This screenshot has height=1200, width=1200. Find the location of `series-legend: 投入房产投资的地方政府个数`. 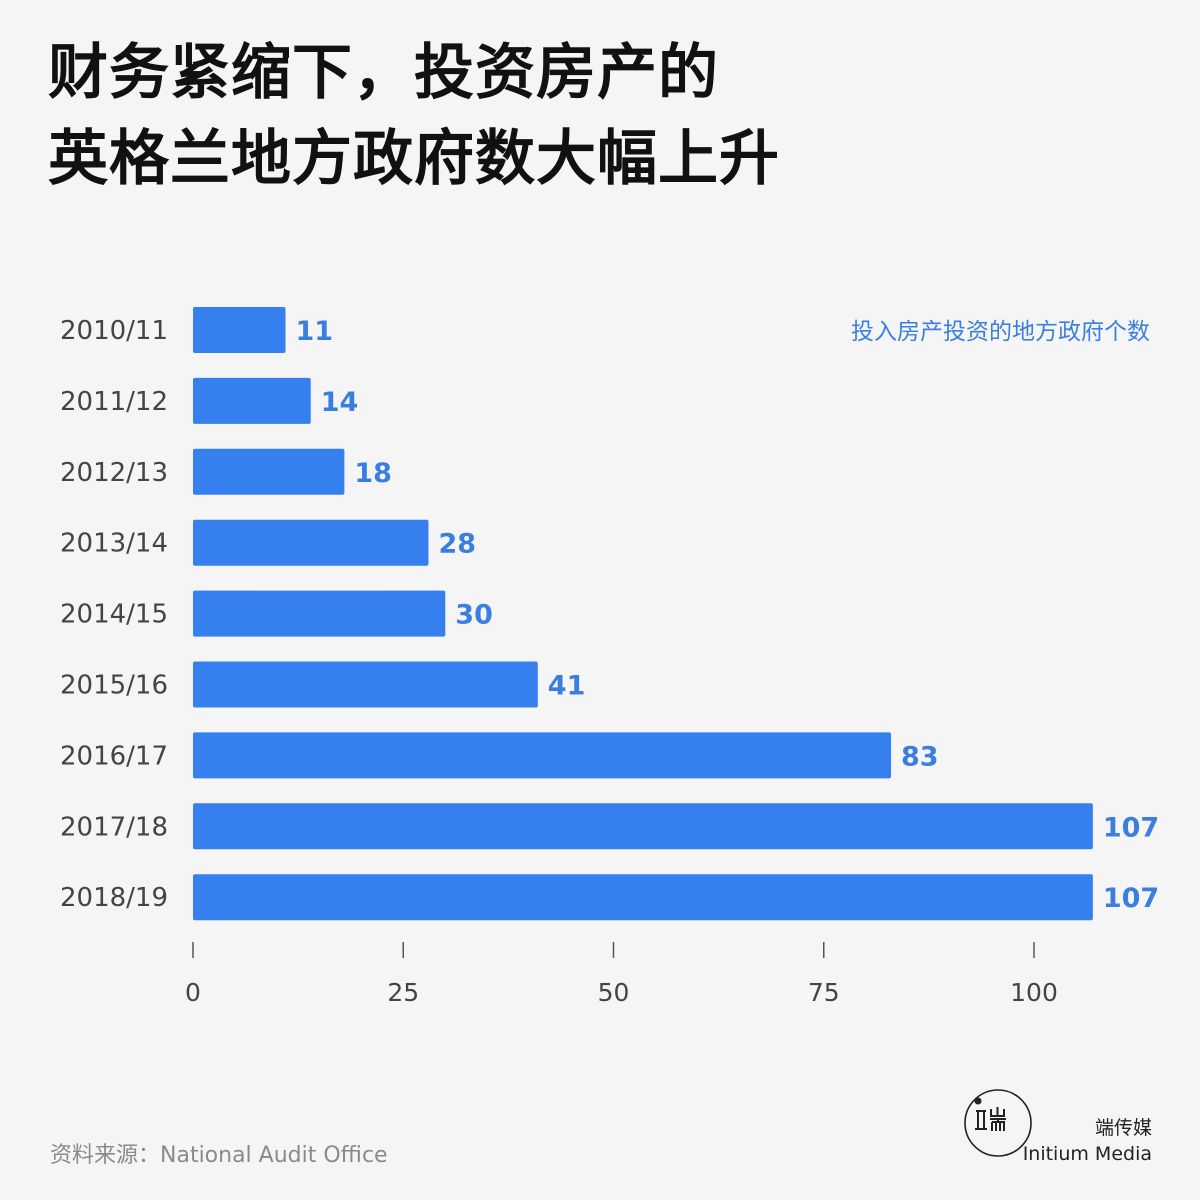

series-legend: 投入房产投资的地方政府个数 is located at coordinates (1000, 332).